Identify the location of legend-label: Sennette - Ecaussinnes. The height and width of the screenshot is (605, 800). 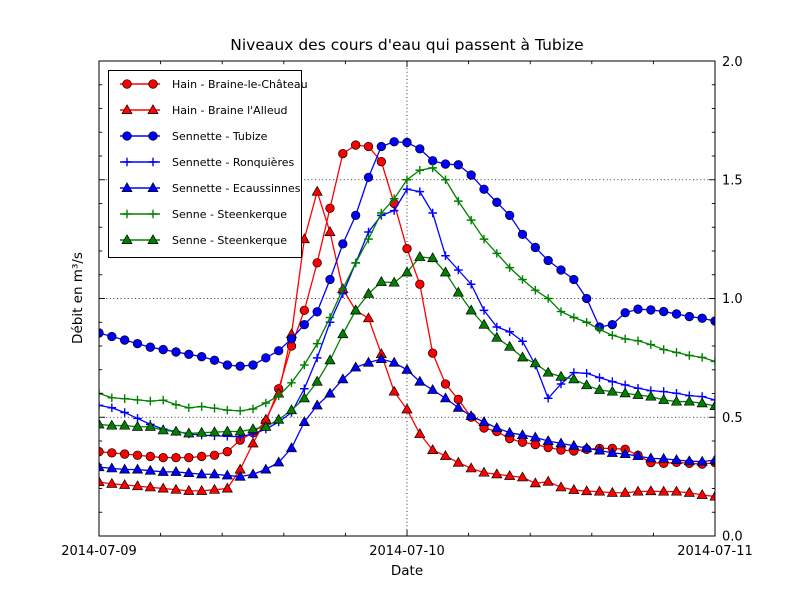
(236, 188).